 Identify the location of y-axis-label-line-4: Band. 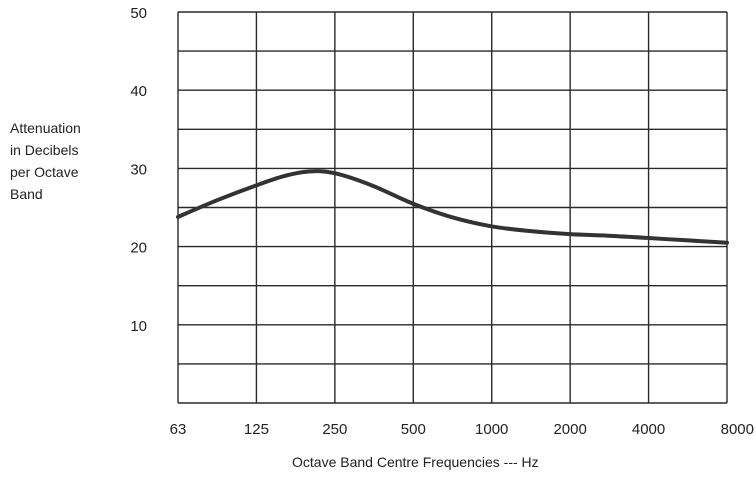
(26, 194).